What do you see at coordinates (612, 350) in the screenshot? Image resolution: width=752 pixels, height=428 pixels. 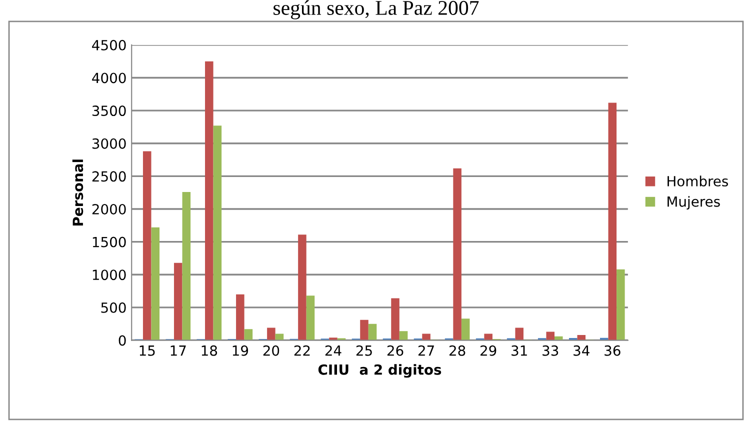 I see `x-tick-label: 36` at bounding box center [612, 350].